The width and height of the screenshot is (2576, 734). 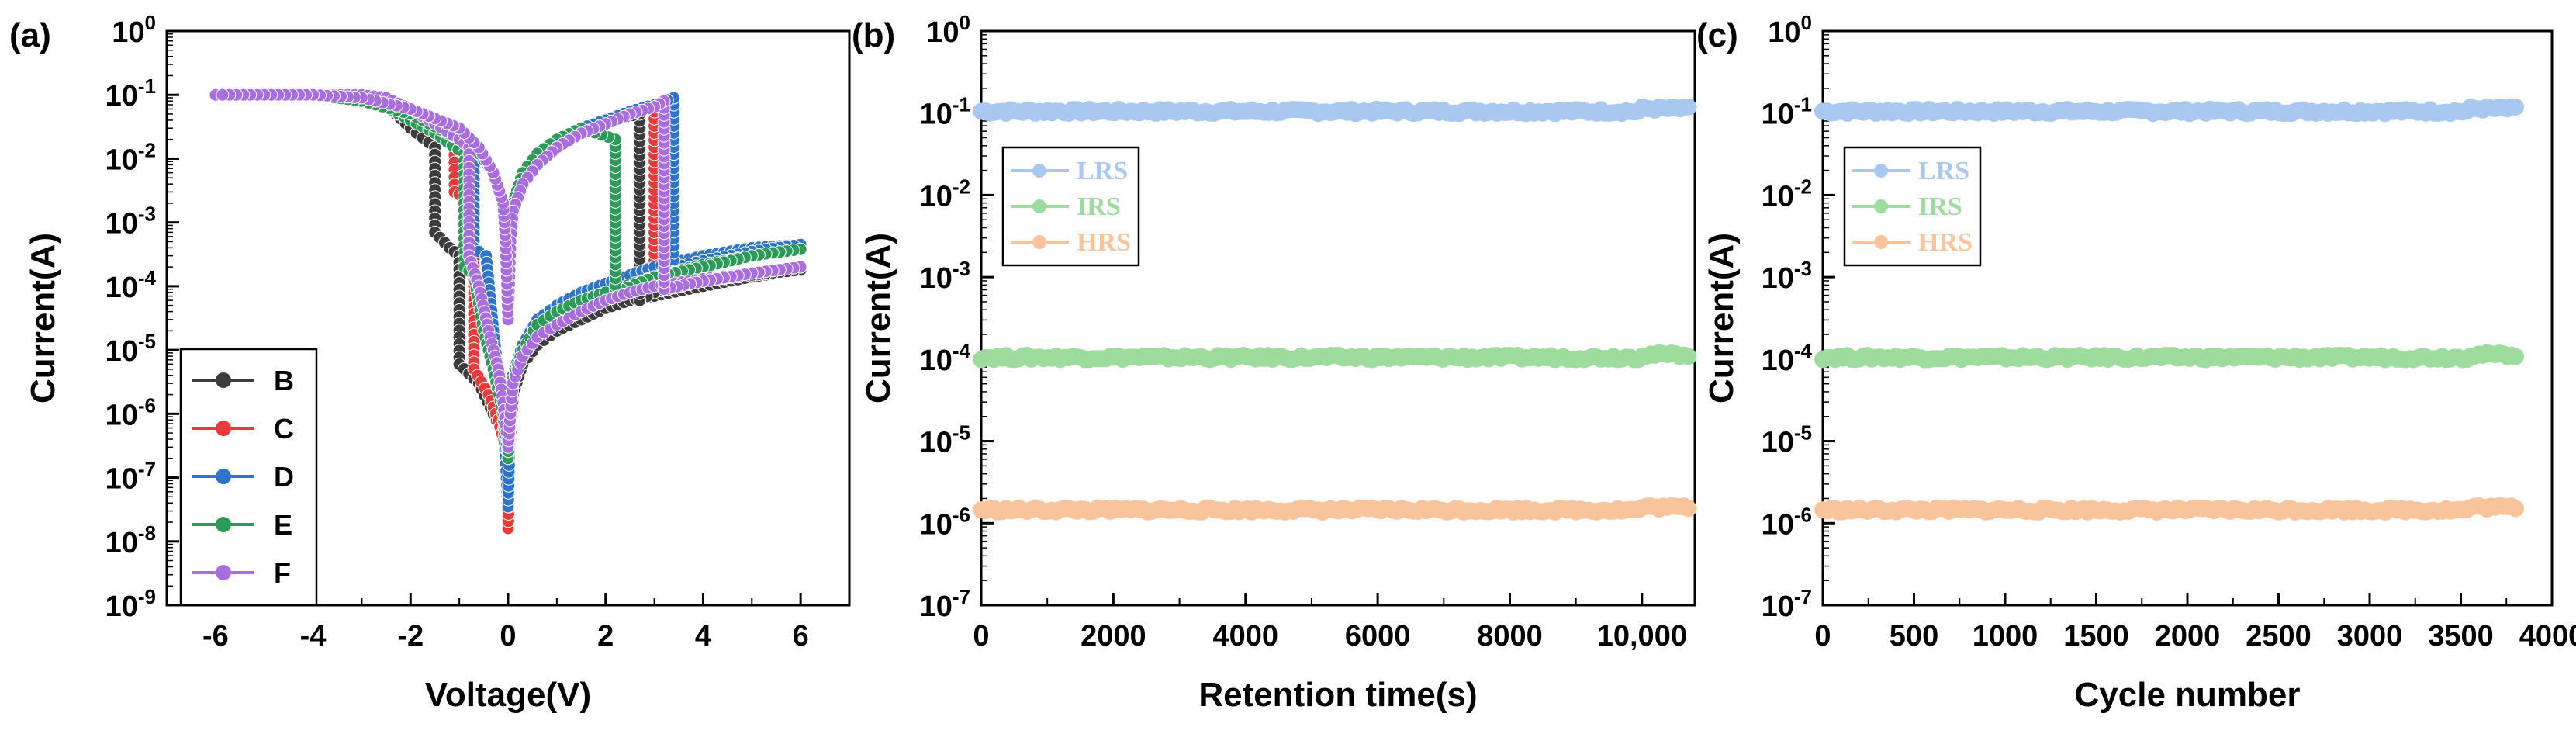 What do you see at coordinates (147, 533) in the screenshot?
I see `y-tick-exponent: -8` at bounding box center [147, 533].